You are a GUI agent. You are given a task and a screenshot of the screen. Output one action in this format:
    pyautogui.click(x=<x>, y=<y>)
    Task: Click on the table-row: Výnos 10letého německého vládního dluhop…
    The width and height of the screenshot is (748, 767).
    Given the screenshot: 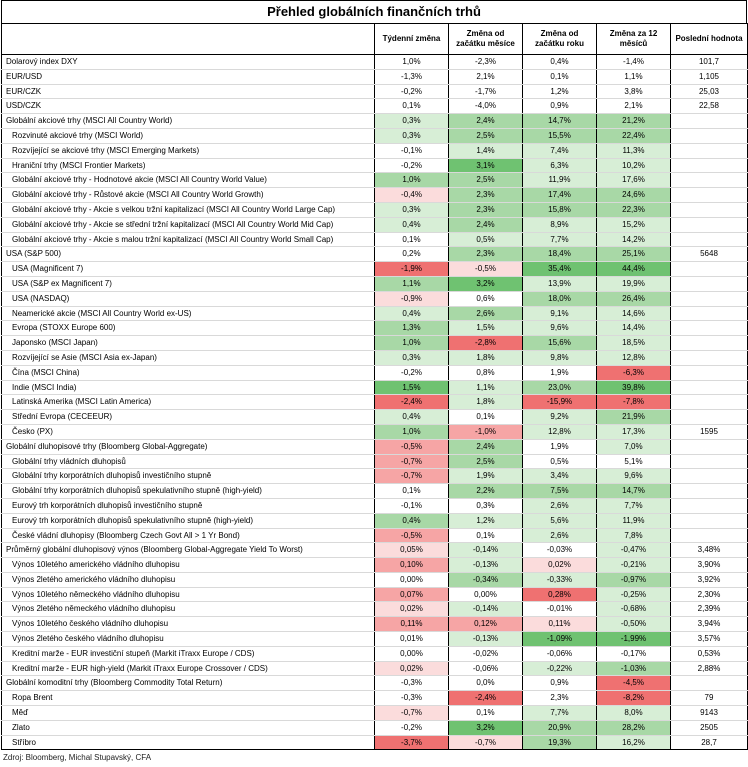 What is the action you would take?
    pyautogui.click(x=374, y=595)
    